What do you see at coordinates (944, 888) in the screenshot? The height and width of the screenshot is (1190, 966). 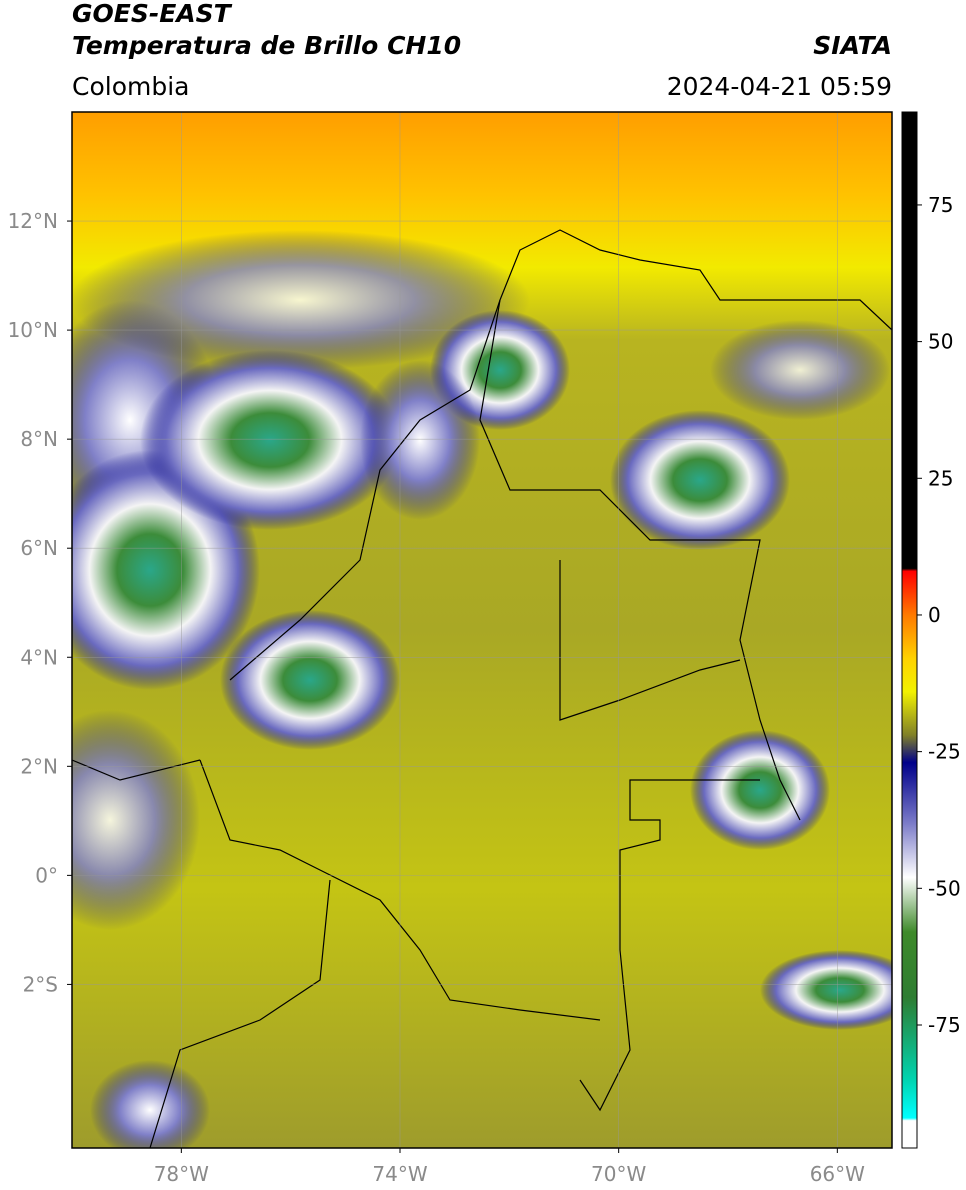 I see `colorbar-tick-label: -50` at bounding box center [944, 888].